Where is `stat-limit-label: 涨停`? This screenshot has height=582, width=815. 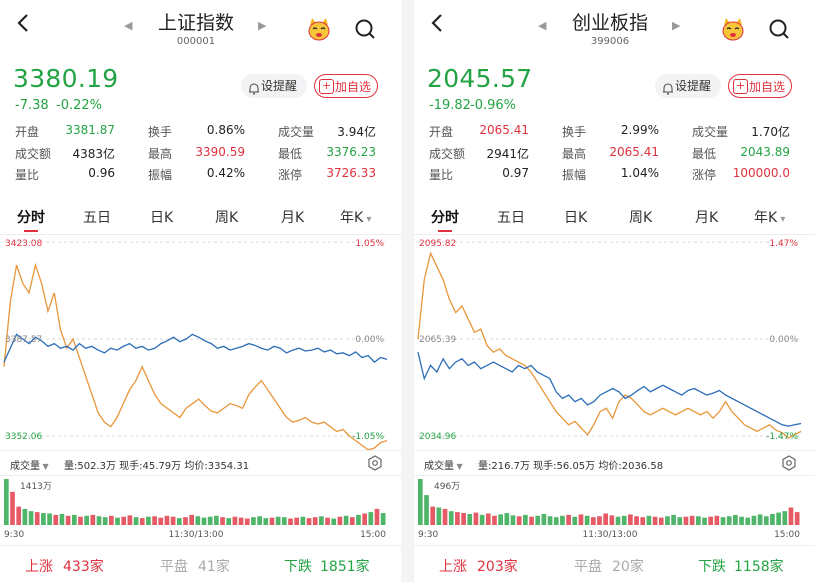
stat-limit-label: 涨停 is located at coordinates (704, 175).